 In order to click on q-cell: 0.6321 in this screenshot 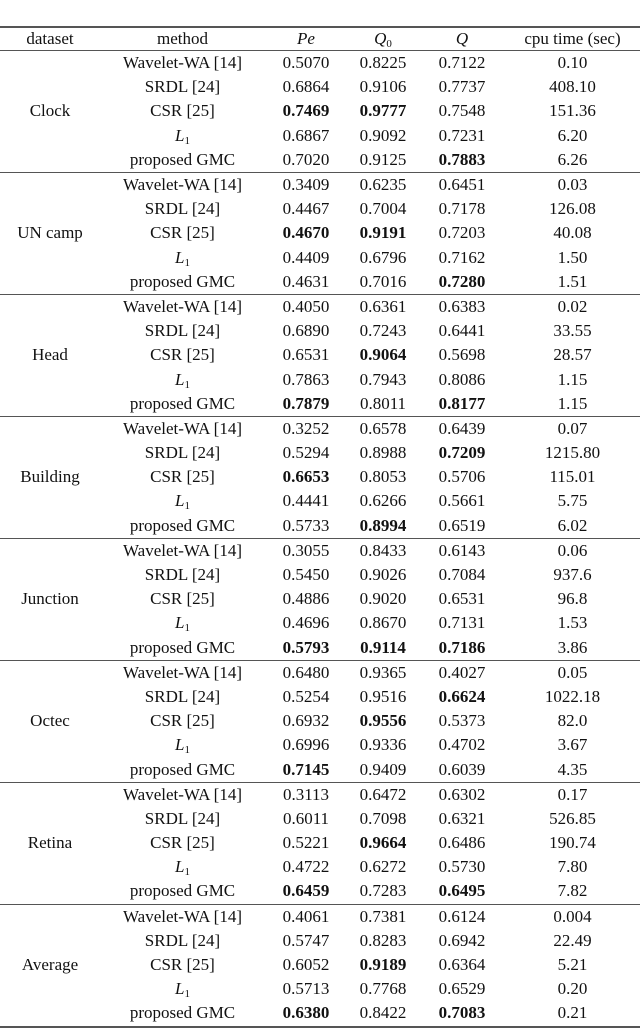, I will do `click(462, 818)`.